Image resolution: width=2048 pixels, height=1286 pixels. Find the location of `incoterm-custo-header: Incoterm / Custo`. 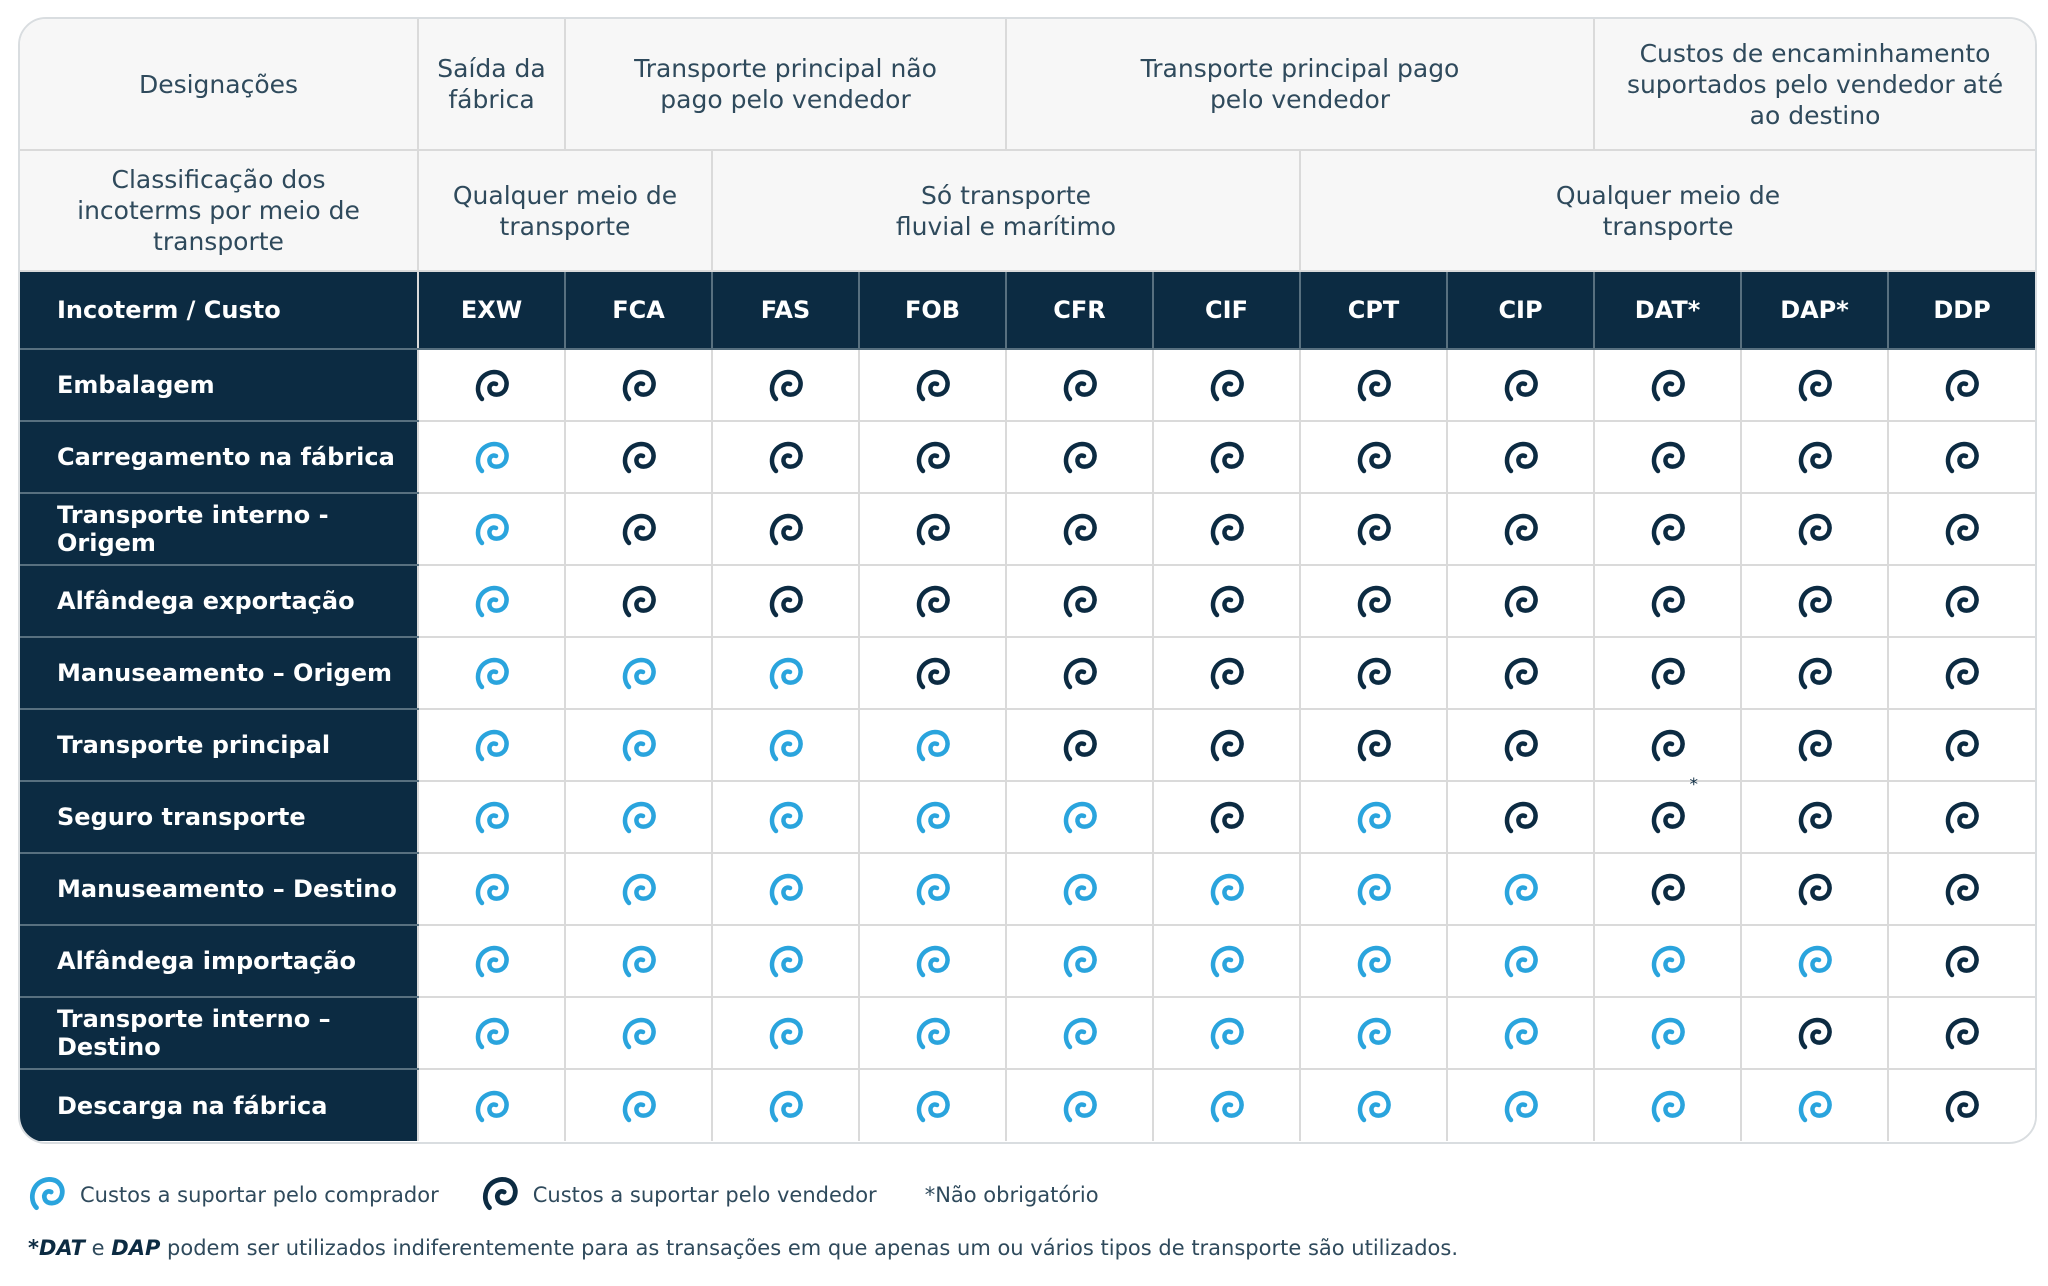

incoterm-custo-header: Incoterm / Custo is located at coordinates (219, 310).